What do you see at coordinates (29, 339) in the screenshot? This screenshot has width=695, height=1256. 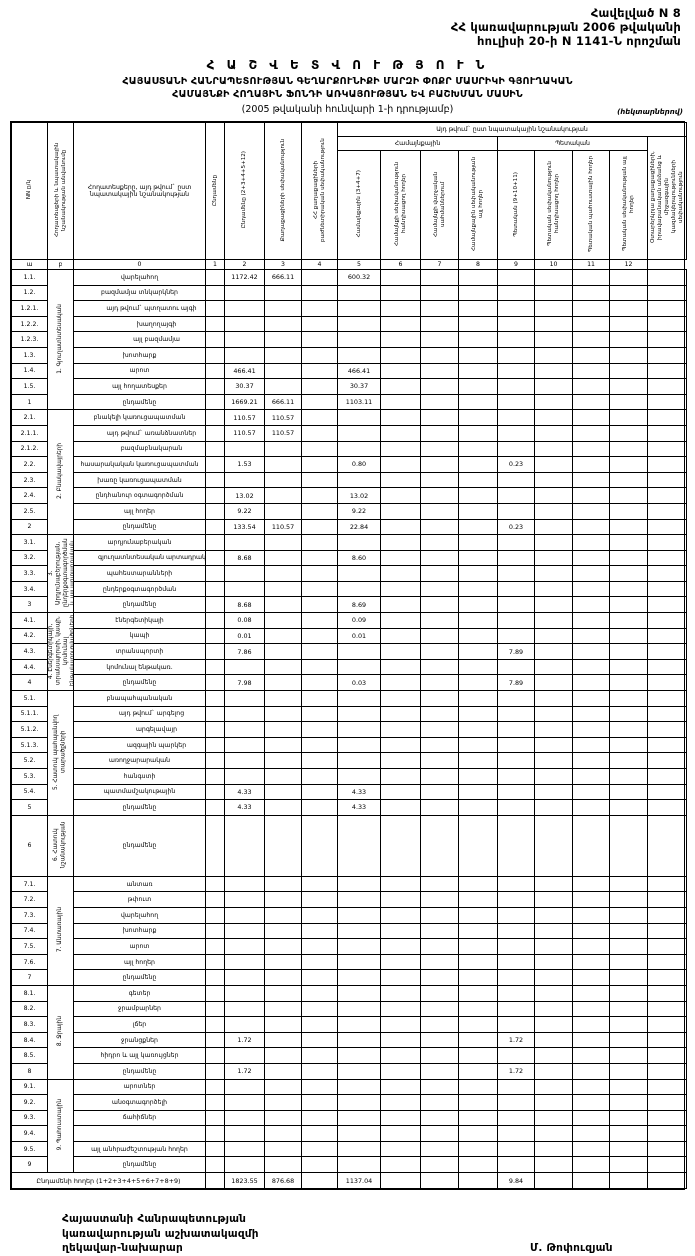 I see `row-number: 1.2.3.` at bounding box center [29, 339].